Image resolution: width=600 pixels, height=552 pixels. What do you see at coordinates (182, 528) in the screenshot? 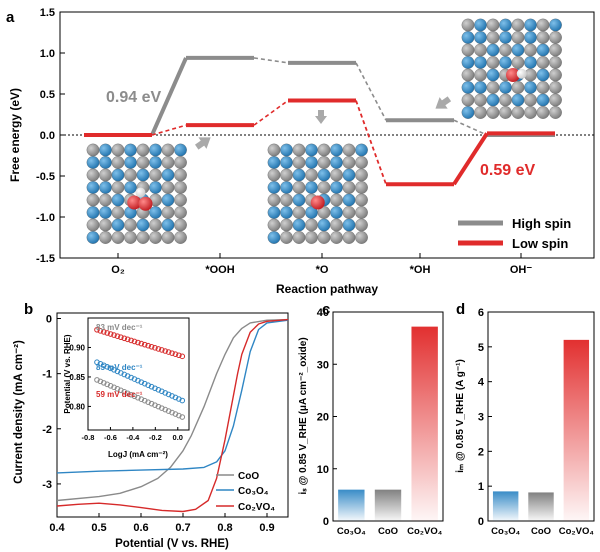
I see `x-tick-label: 0.7` at bounding box center [182, 528].